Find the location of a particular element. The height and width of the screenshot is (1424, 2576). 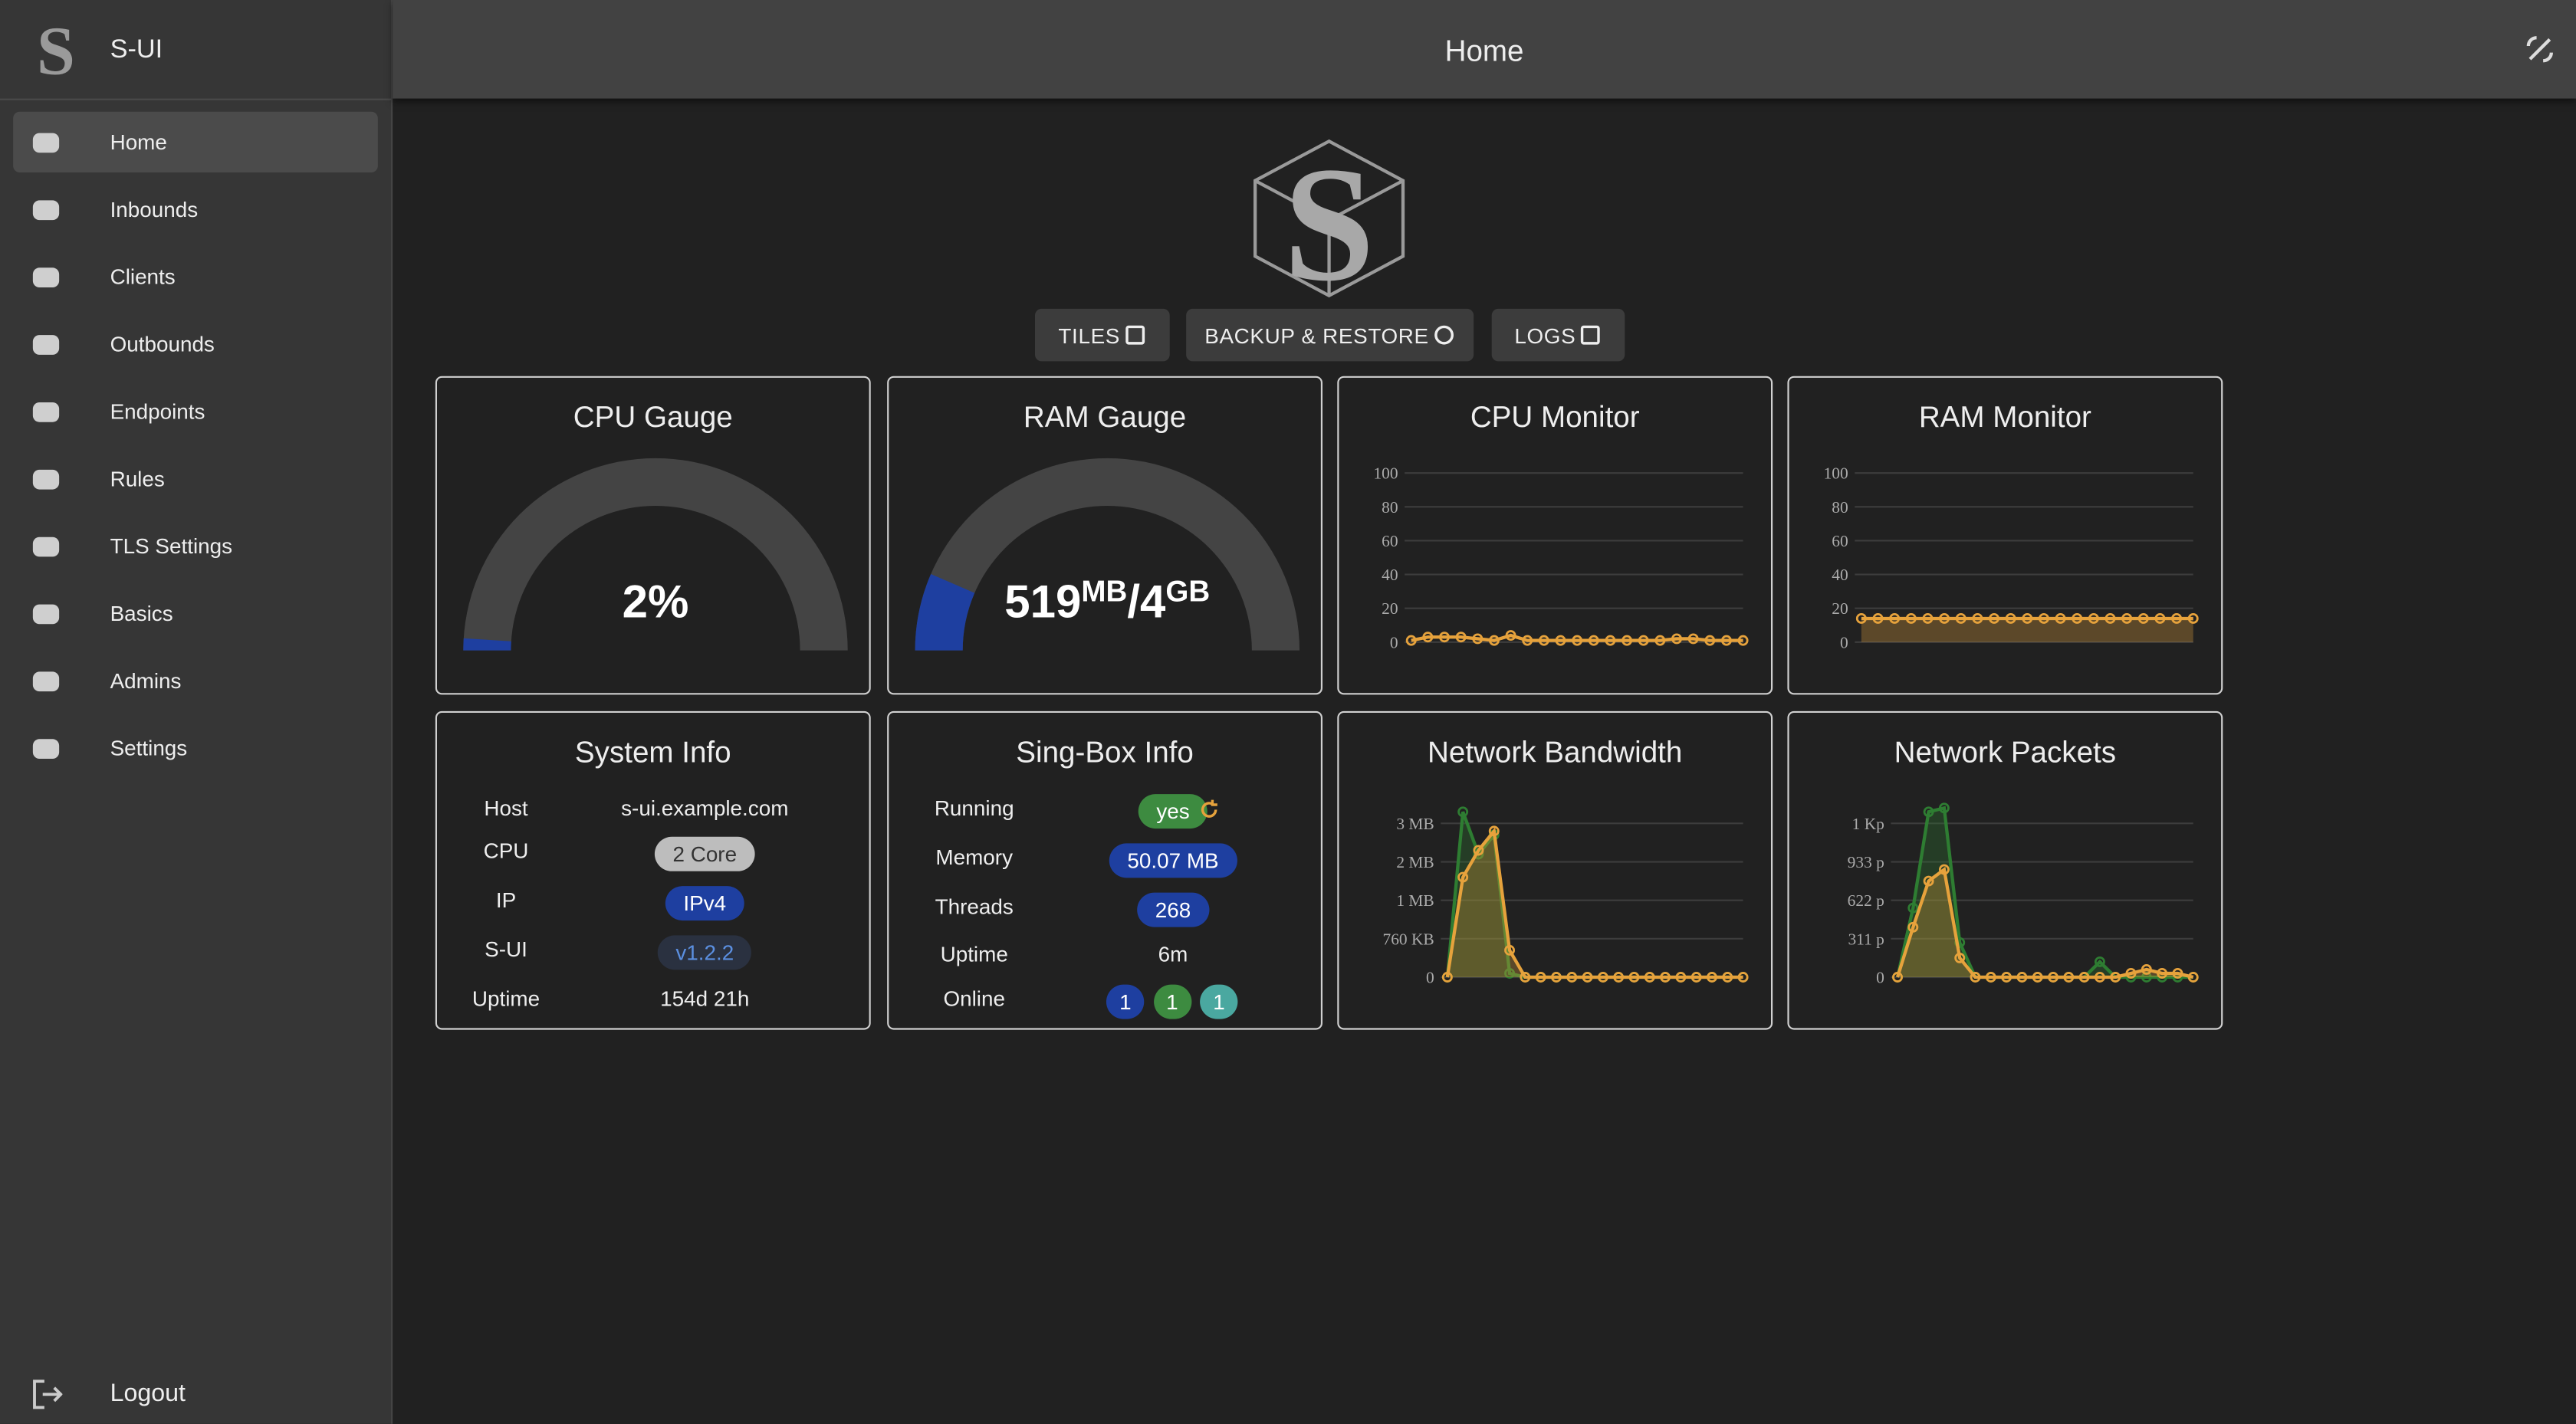

nav-item: Endpoints is located at coordinates (195, 411).